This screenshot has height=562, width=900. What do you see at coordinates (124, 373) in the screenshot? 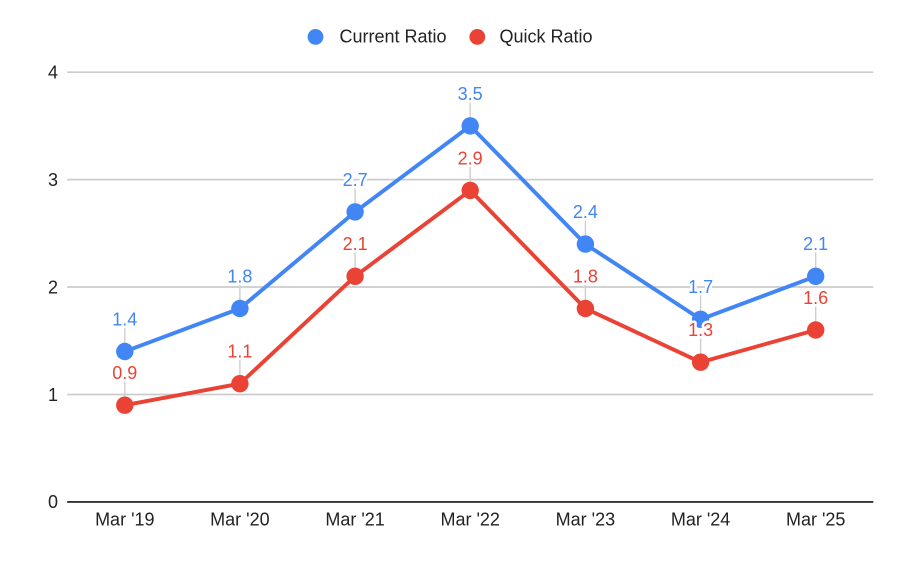
I see `svg-text: 0.9` at bounding box center [124, 373].